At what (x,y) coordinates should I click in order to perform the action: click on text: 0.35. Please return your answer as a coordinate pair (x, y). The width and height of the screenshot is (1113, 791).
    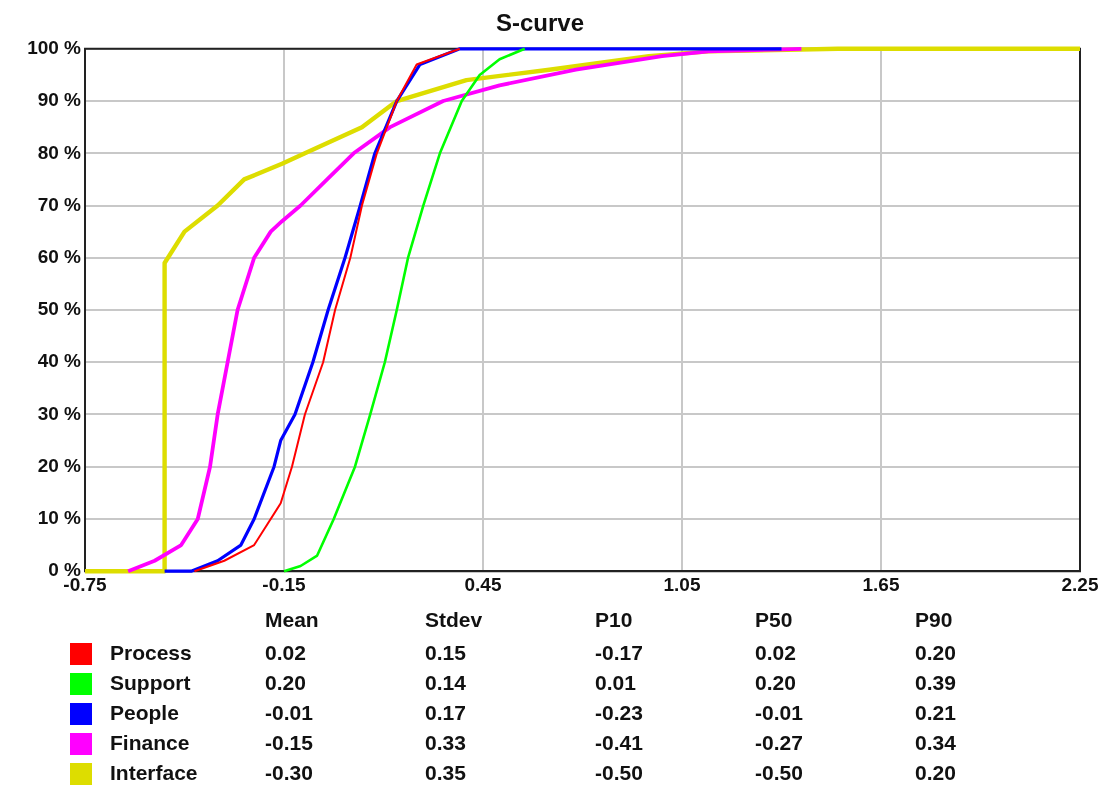
    Looking at the image, I should click on (446, 773).